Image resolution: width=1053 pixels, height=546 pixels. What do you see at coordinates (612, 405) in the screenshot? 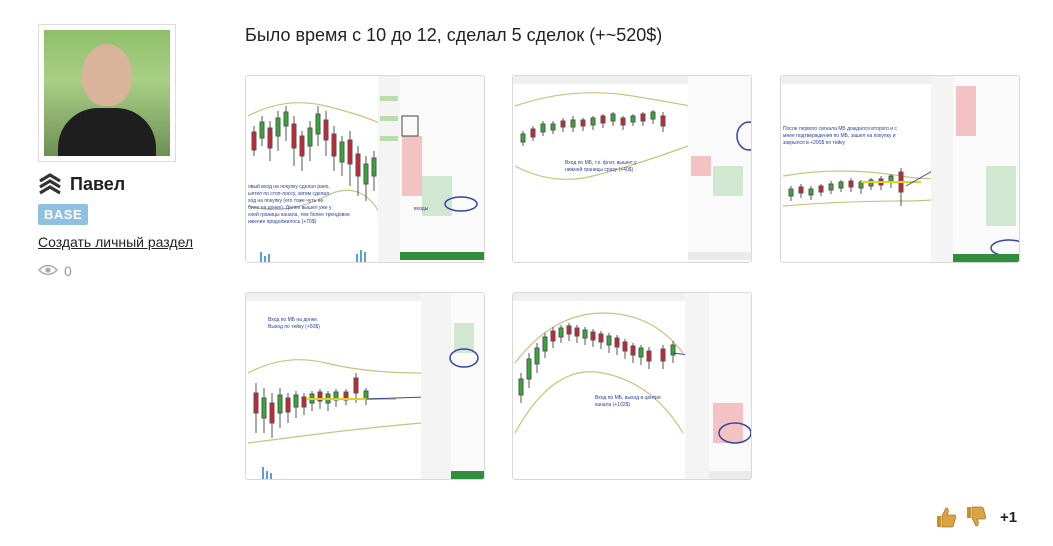
I see `annotation-line: канала (+102$)` at bounding box center [612, 405].